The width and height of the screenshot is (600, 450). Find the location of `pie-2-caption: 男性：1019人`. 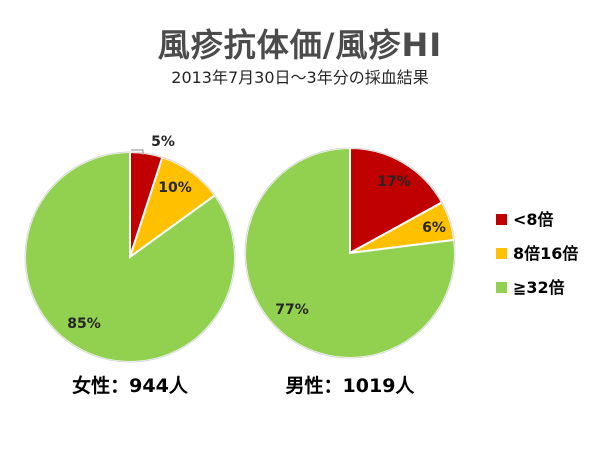

pie-2-caption: 男性：1019人 is located at coordinates (351, 385).